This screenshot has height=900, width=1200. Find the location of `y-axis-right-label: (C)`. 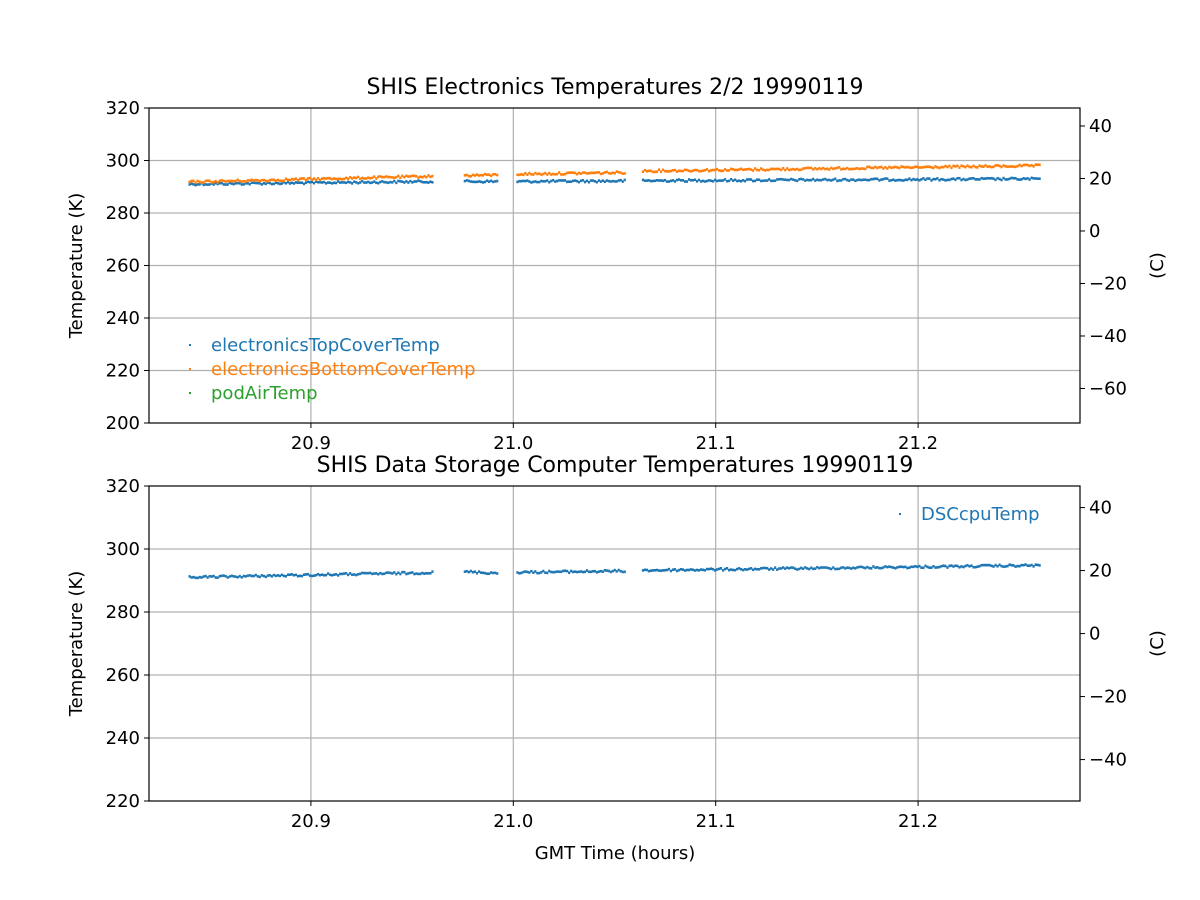

y-axis-right-label: (C) is located at coordinates (1157, 265).